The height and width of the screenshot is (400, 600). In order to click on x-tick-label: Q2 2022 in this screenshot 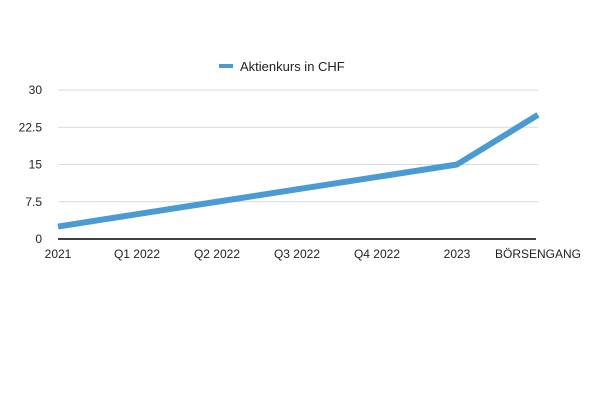, I will do `click(217, 254)`.